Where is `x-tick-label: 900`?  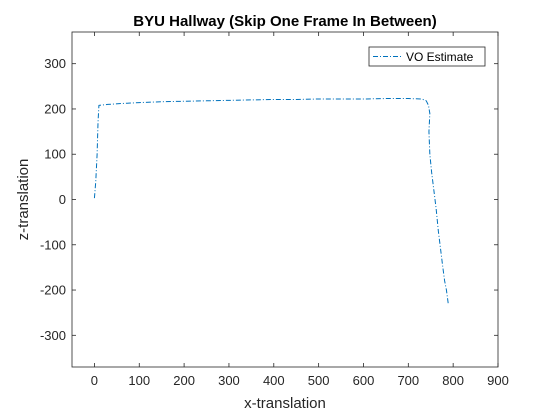
x-tick-label: 900 is located at coordinates (498, 380).